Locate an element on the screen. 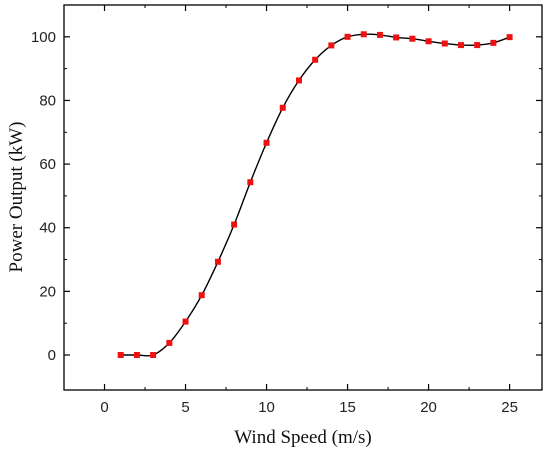 The width and height of the screenshot is (550, 454). y-tick-label: 20 is located at coordinates (47, 291).